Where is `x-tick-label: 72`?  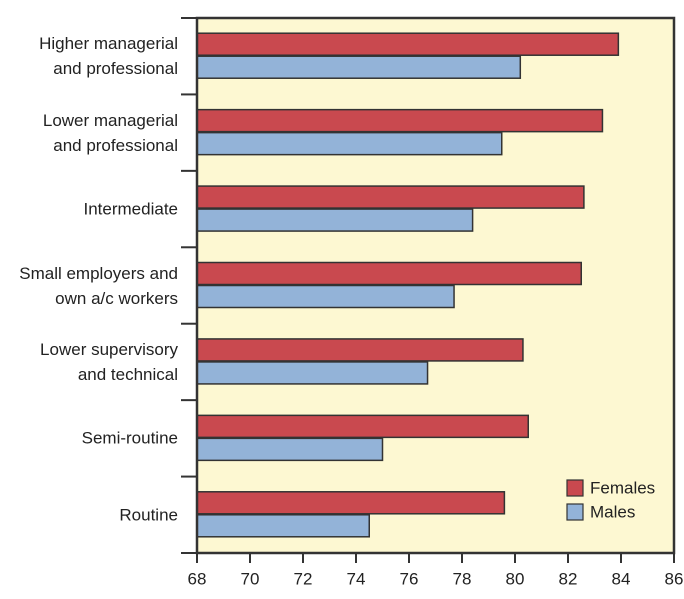
x-tick-label: 72 is located at coordinates (303, 578).